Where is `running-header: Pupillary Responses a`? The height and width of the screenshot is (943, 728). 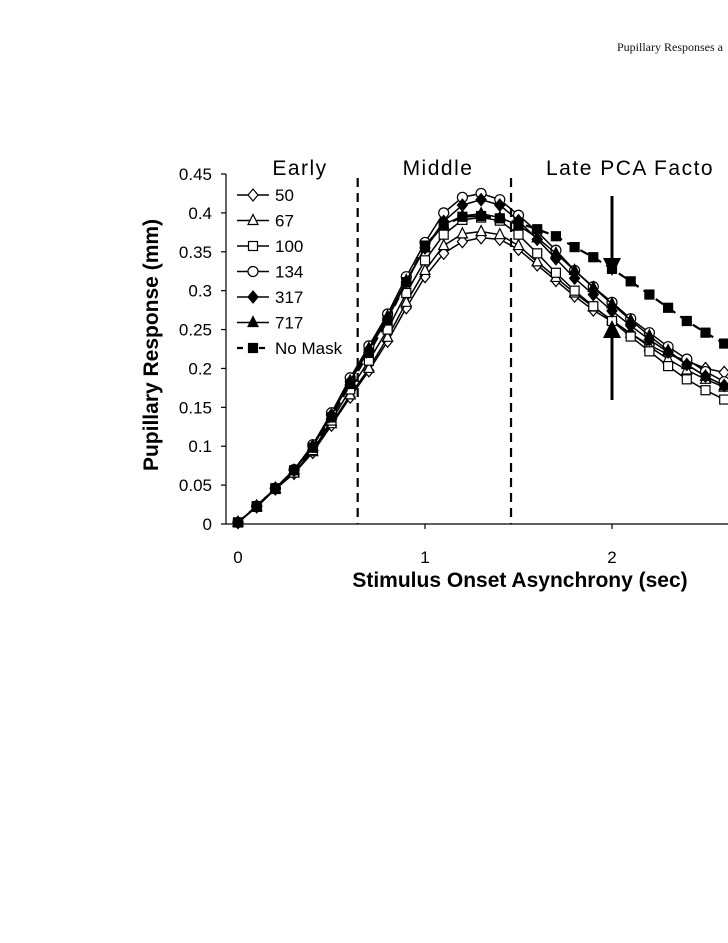
running-header: Pupillary Responses a is located at coordinates (670, 47).